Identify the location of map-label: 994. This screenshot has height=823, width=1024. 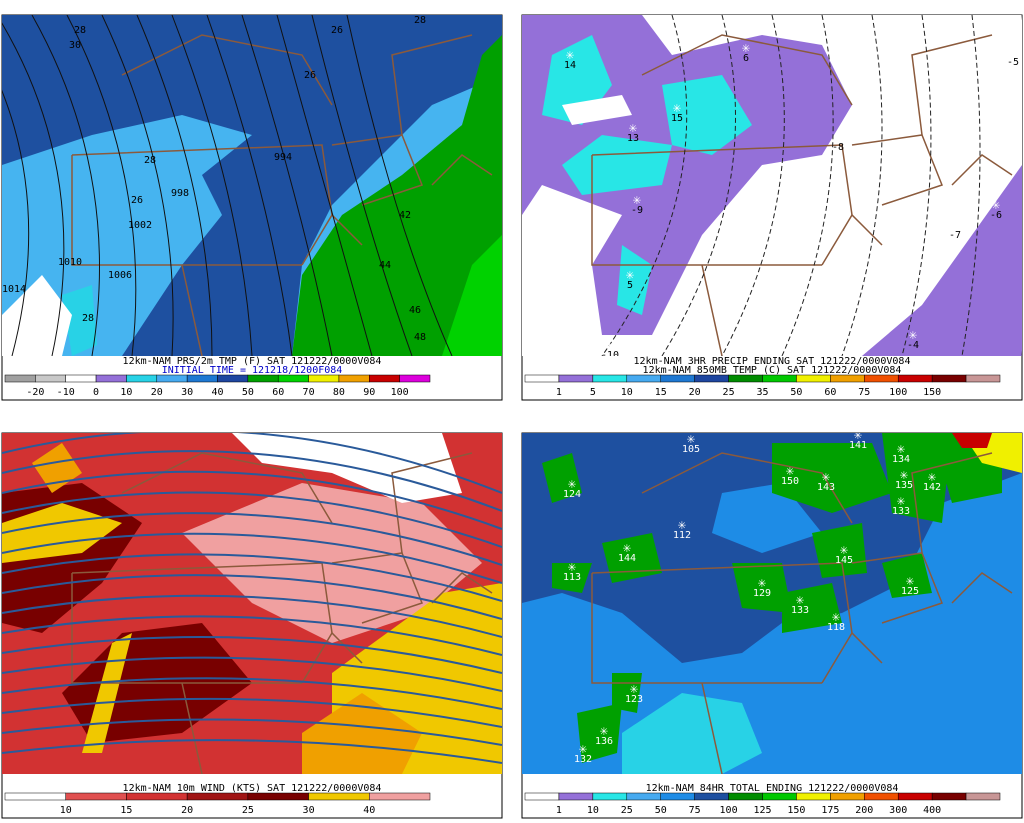
(283, 157).